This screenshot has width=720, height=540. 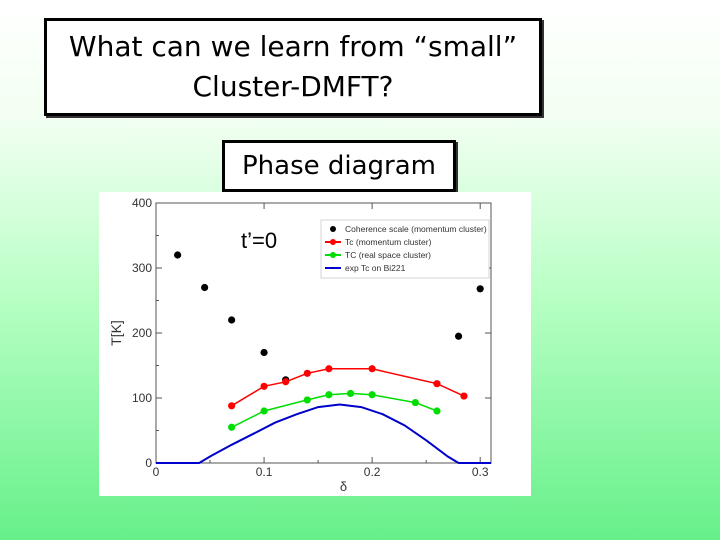 What do you see at coordinates (388, 242) in the screenshot?
I see `legend-label-1: Tc (momentum cluster)` at bounding box center [388, 242].